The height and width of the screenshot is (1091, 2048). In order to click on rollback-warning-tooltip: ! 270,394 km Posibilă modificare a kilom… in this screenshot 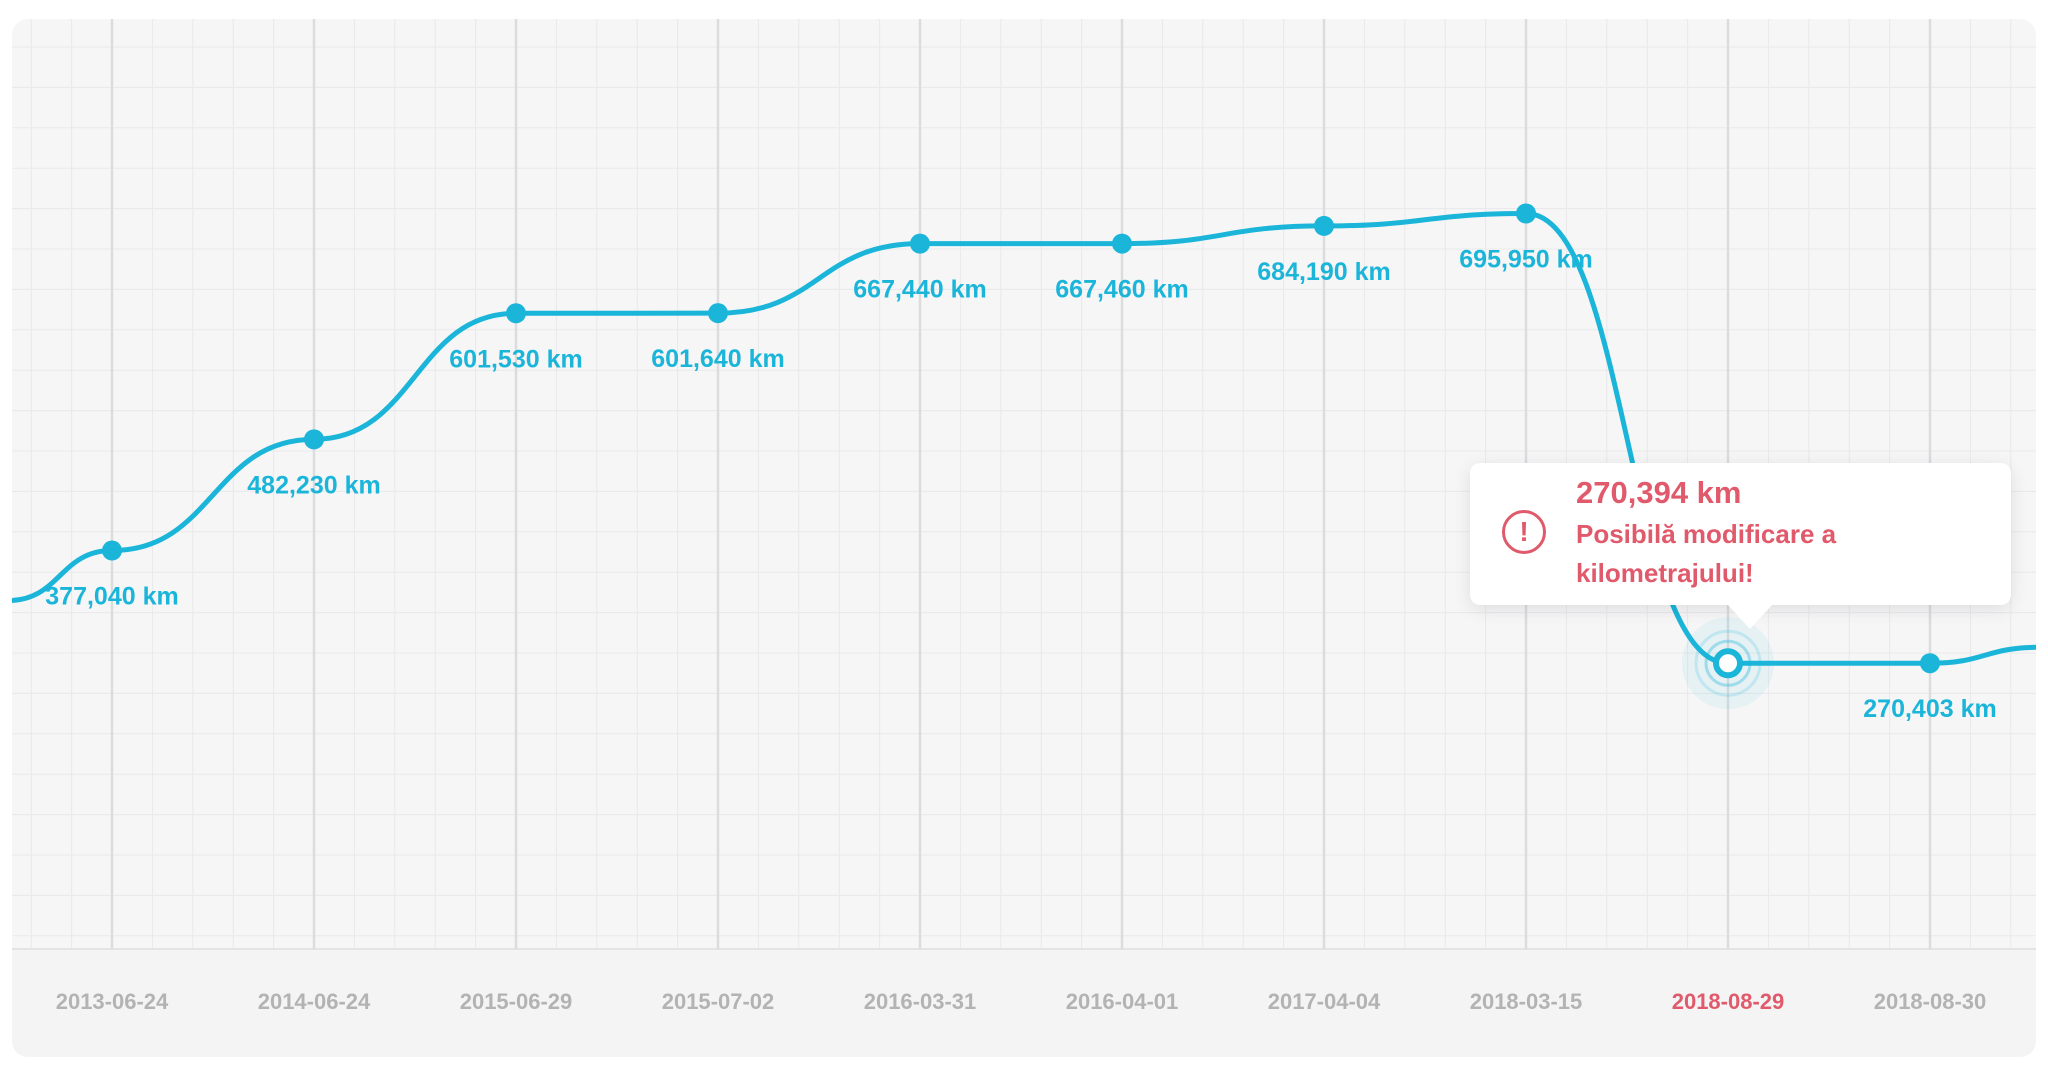, I will do `click(1740, 546)`.